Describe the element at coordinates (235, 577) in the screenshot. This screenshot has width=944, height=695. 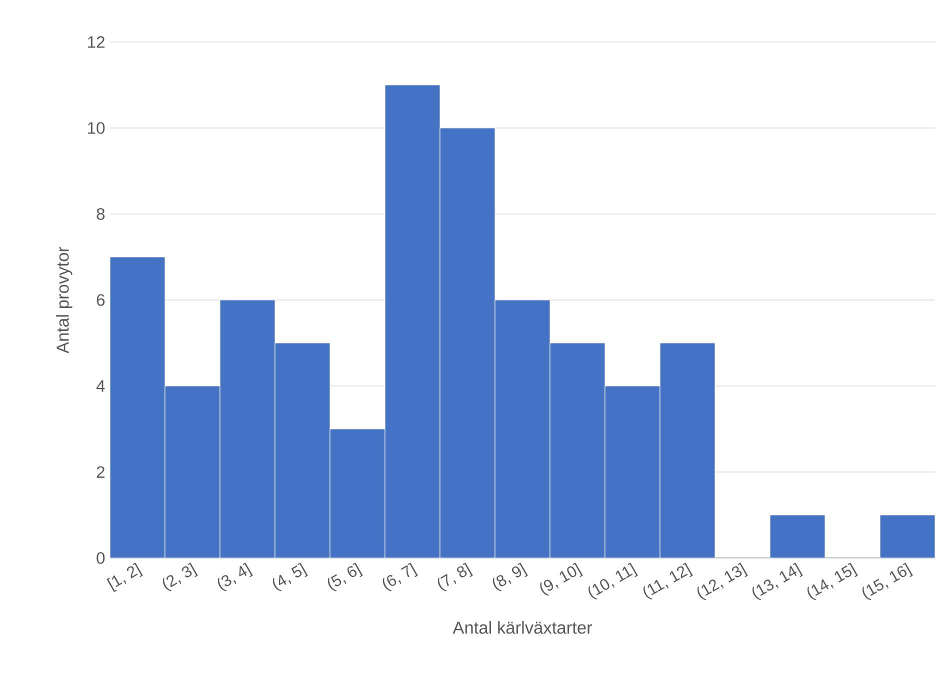
I see `x-tick-label: (3, 4]` at that location.